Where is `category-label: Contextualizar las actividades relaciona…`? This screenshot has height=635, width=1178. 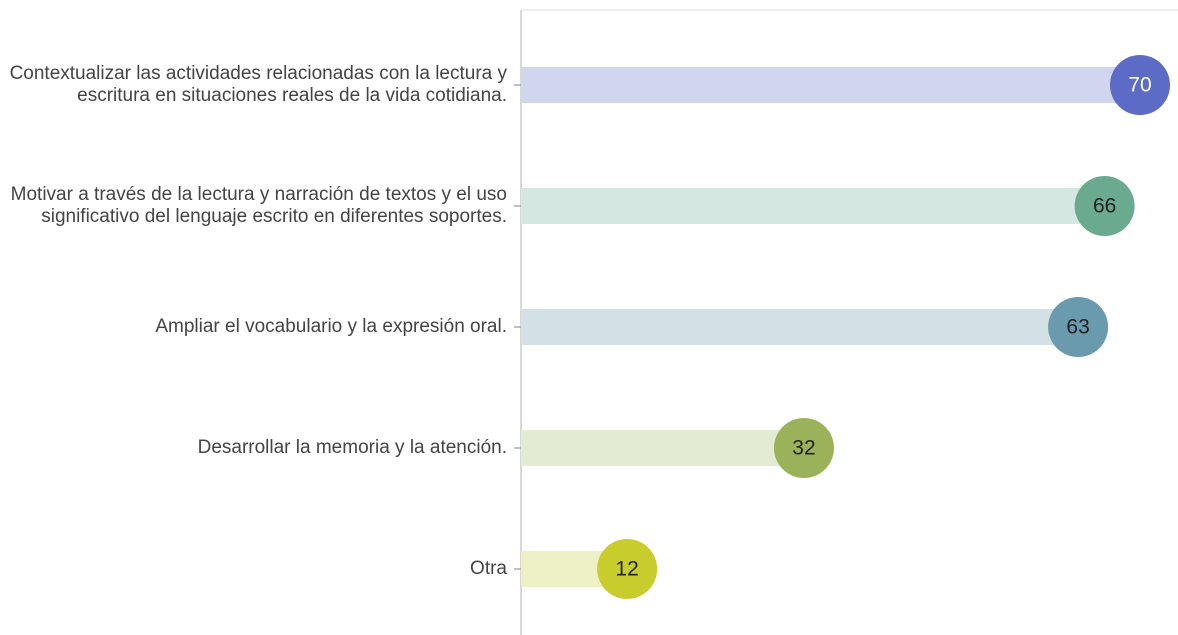
category-label: Contextualizar las actividades relaciona… is located at coordinates (258, 84).